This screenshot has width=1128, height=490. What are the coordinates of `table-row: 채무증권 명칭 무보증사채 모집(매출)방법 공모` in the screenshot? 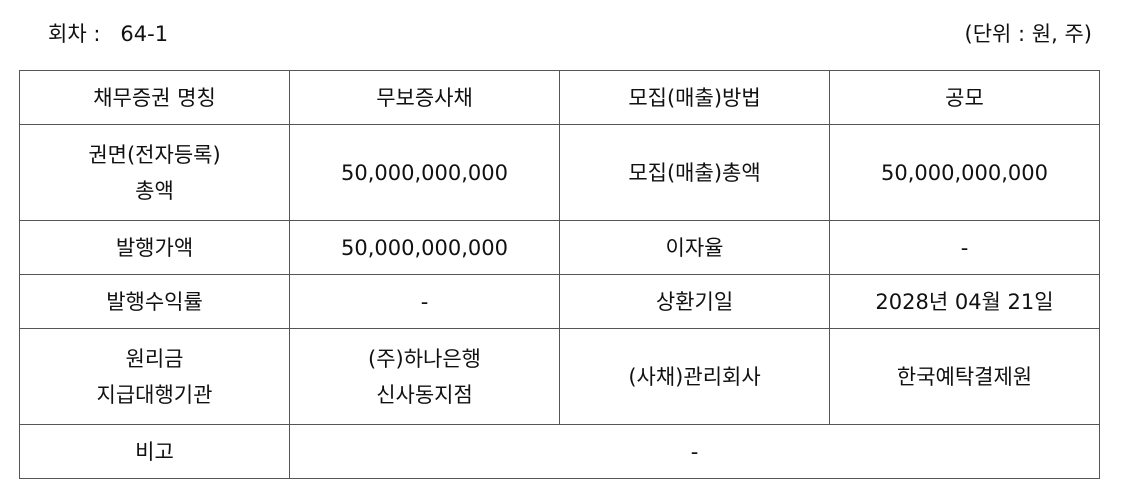 It's located at (559, 97).